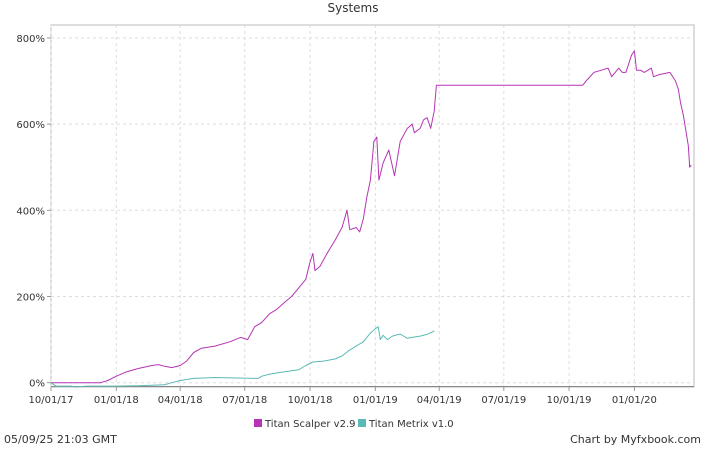 The height and width of the screenshot is (450, 705). Describe the element at coordinates (310, 424) in the screenshot. I see `legend-label-titan-scalper: Titan Scalper v2.9` at that location.